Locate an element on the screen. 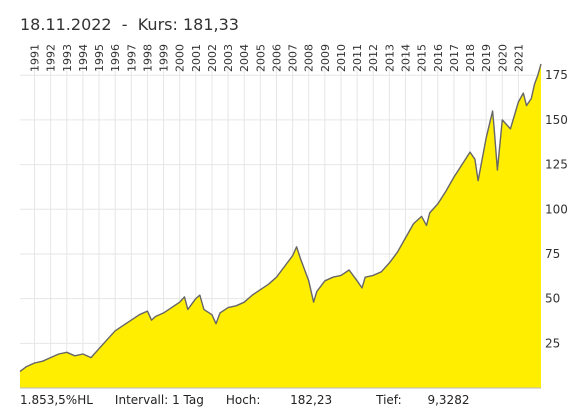  x-tick-label: 2001 is located at coordinates (196, 58).